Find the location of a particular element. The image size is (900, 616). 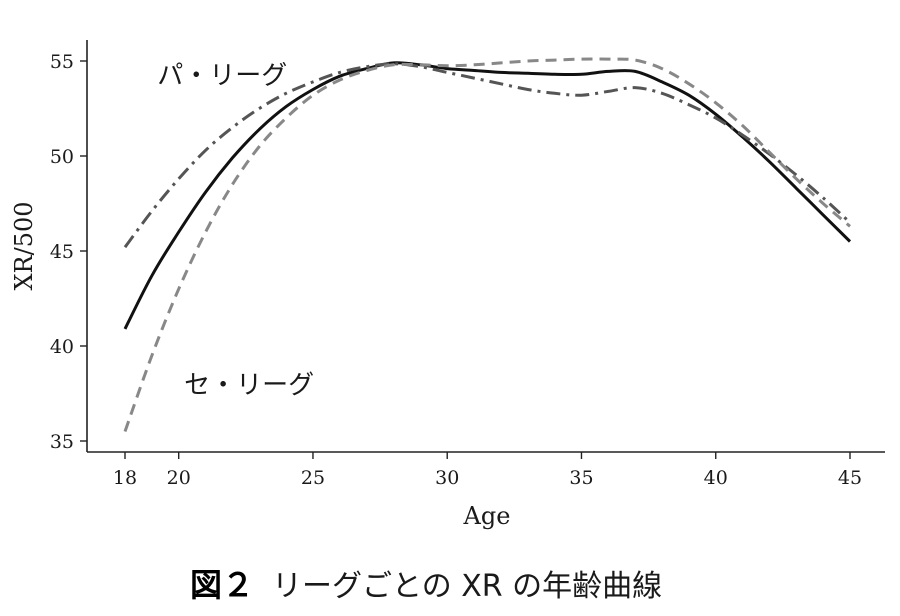

y-tick-label: 45 is located at coordinates (62, 252).